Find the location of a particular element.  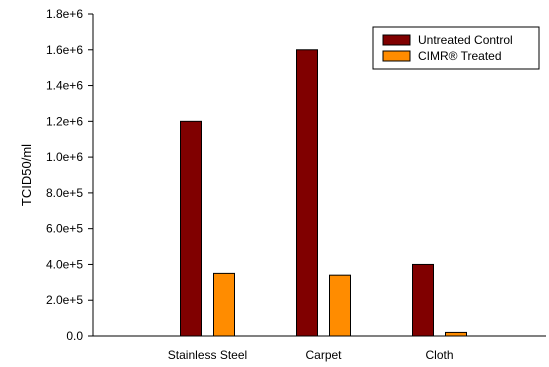

x-tick-label: Cloth is located at coordinates (439, 355).